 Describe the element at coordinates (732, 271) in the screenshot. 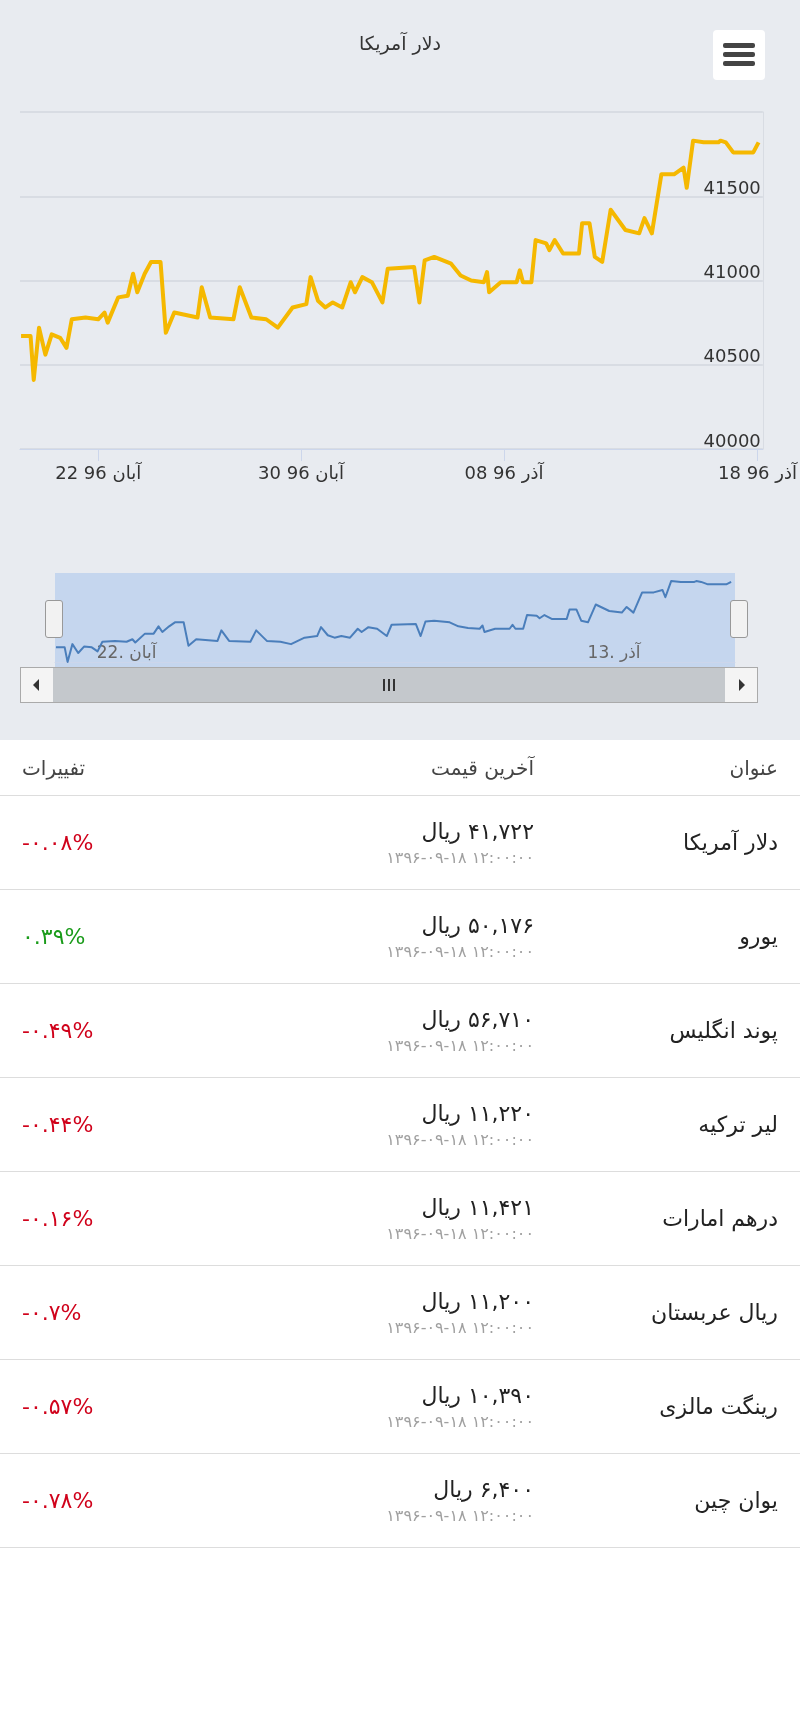

I see `y-tick-label: 41000` at that location.